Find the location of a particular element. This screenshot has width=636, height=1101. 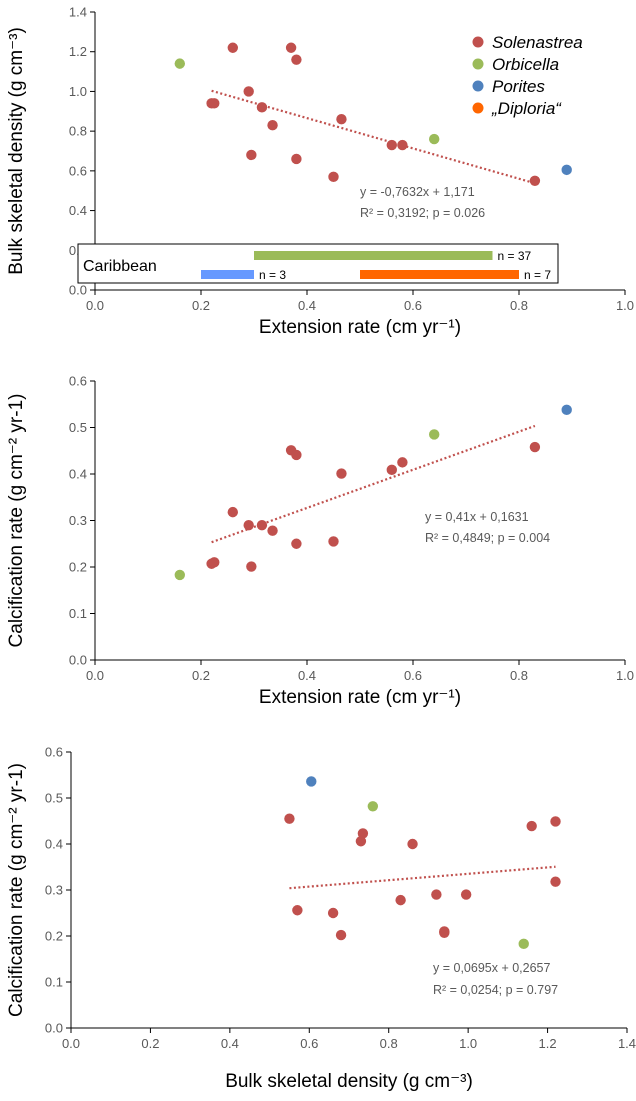

regression-equation: y = 0,41x + 0,1631 is located at coordinates (477, 517).